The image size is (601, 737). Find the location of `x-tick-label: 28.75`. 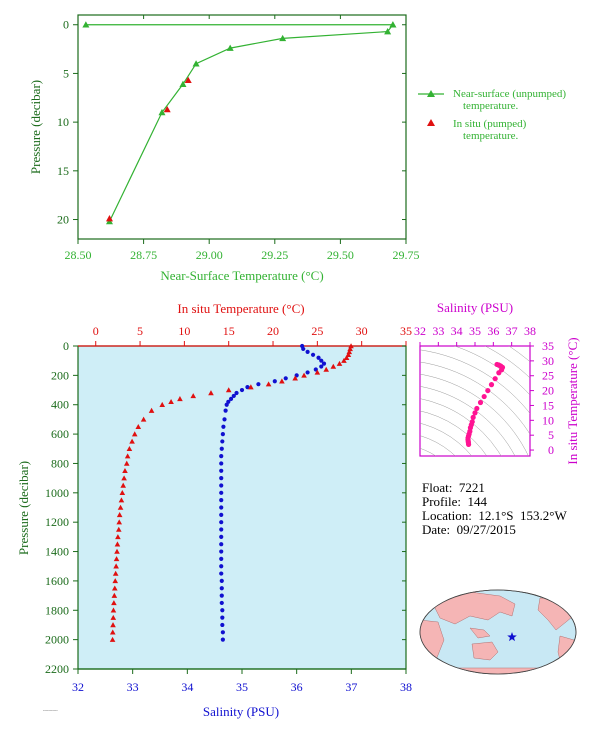

x-tick-label: 28.75 is located at coordinates (143, 255).